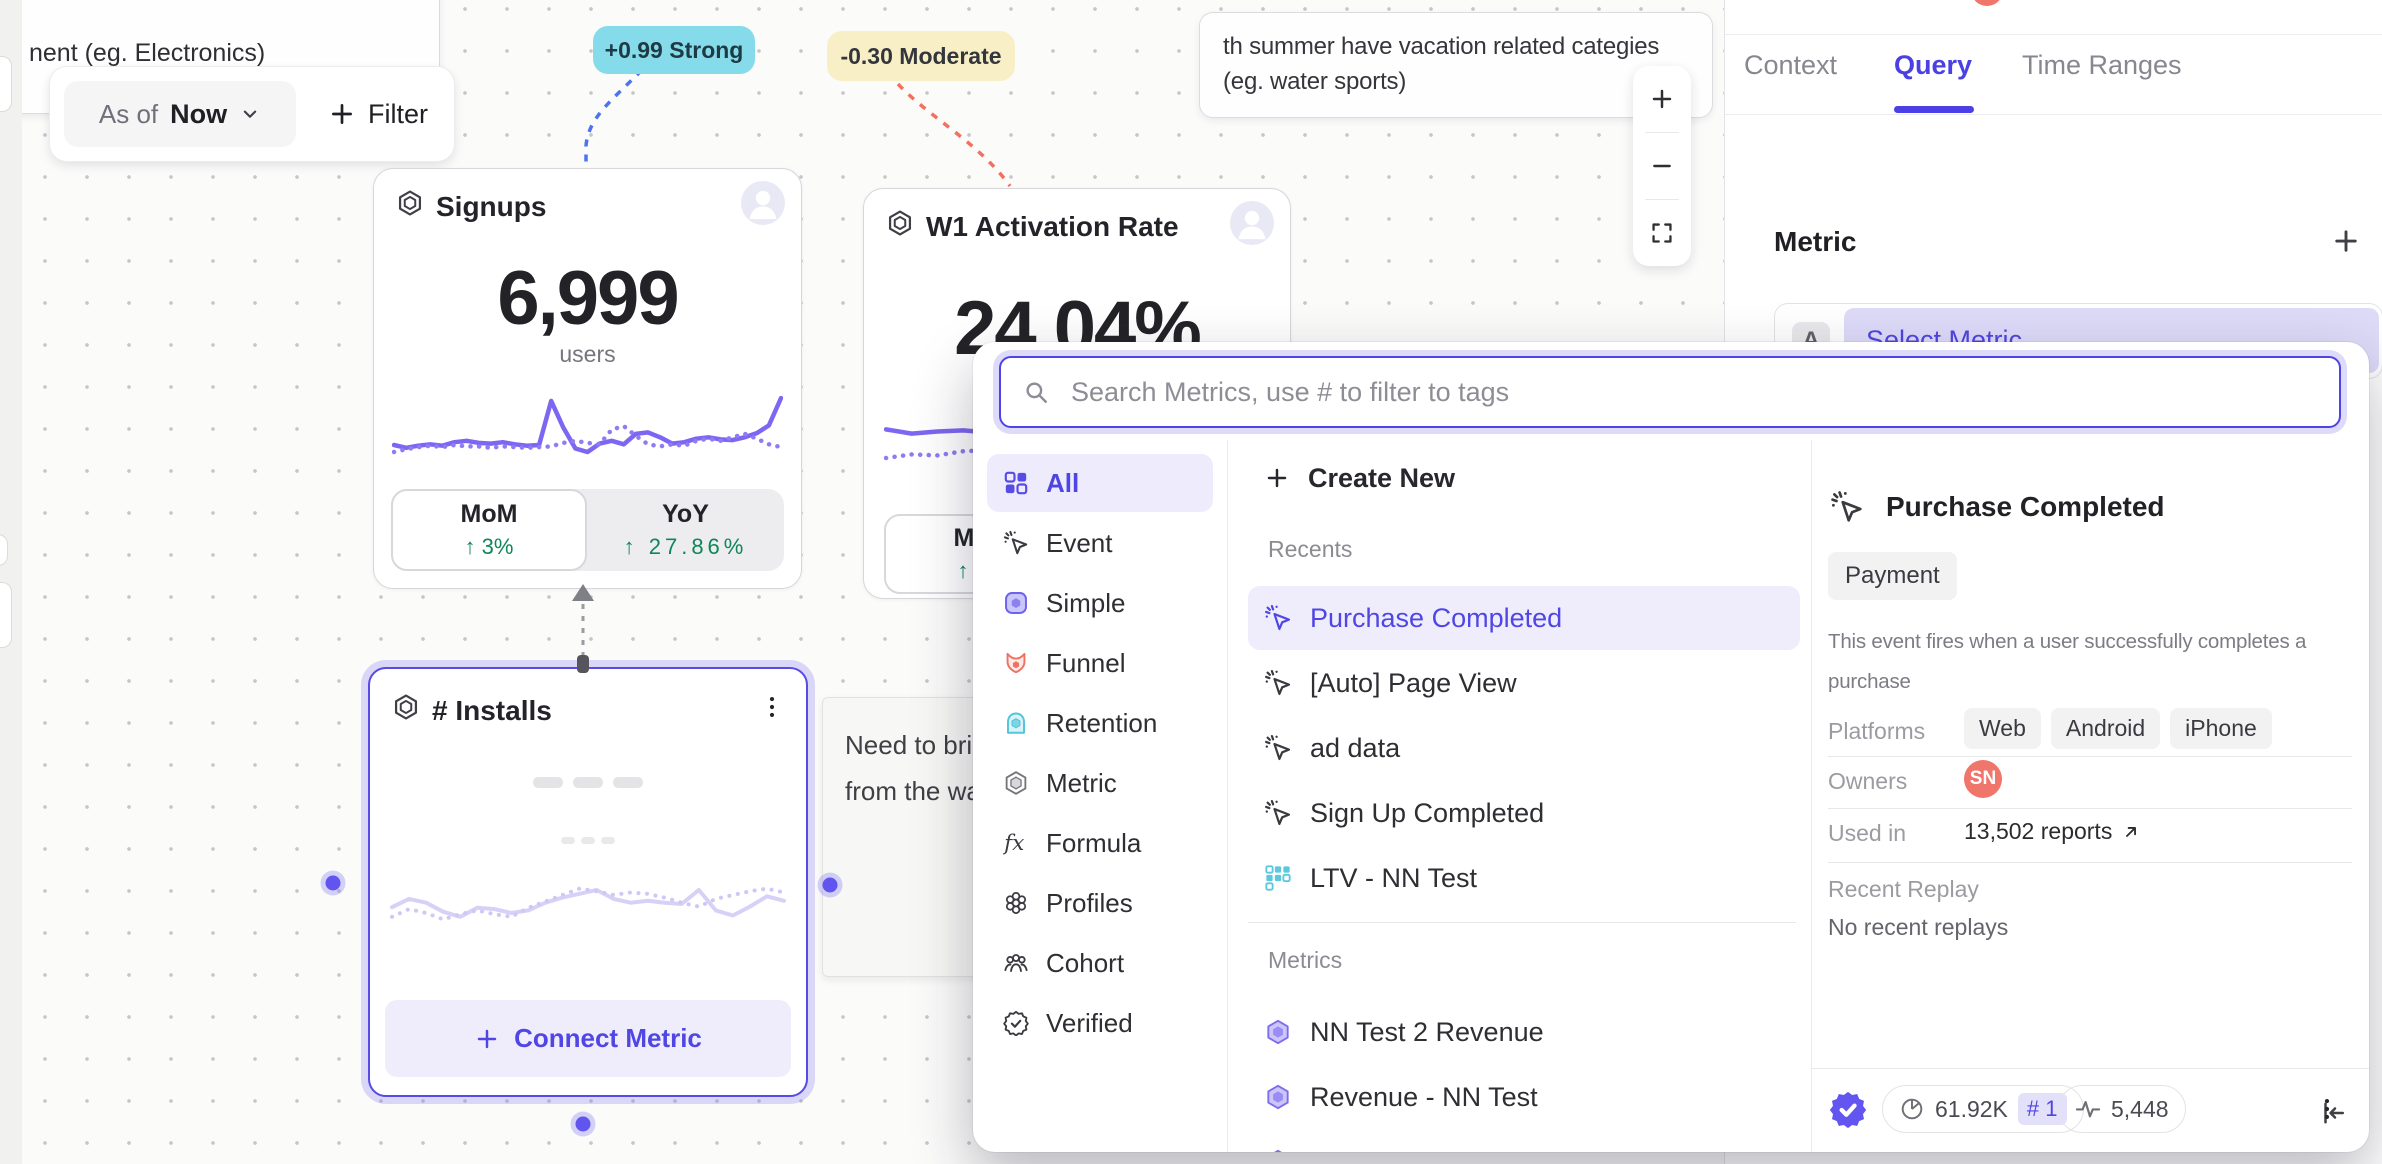 This screenshot has width=2382, height=1164. Describe the element at coordinates (685, 529) in the screenshot. I see `segment-yoy: YoY ↑ 27.86%` at that location.